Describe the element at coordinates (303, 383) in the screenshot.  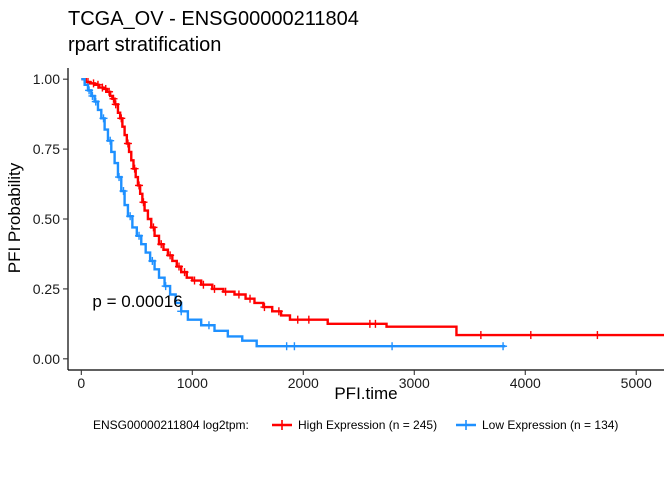
I see `x-tick-label: 2000` at that location.